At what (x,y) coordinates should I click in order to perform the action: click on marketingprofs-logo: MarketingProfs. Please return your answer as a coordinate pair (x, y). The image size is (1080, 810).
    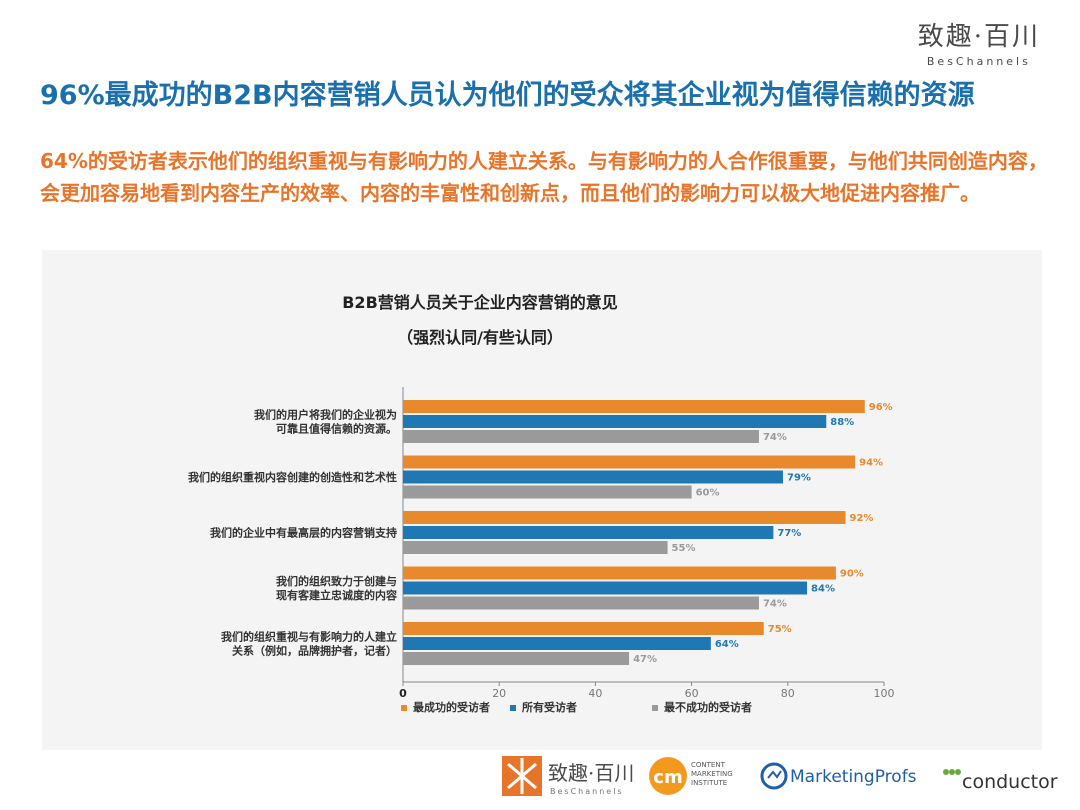
    Looking at the image, I should click on (838, 776).